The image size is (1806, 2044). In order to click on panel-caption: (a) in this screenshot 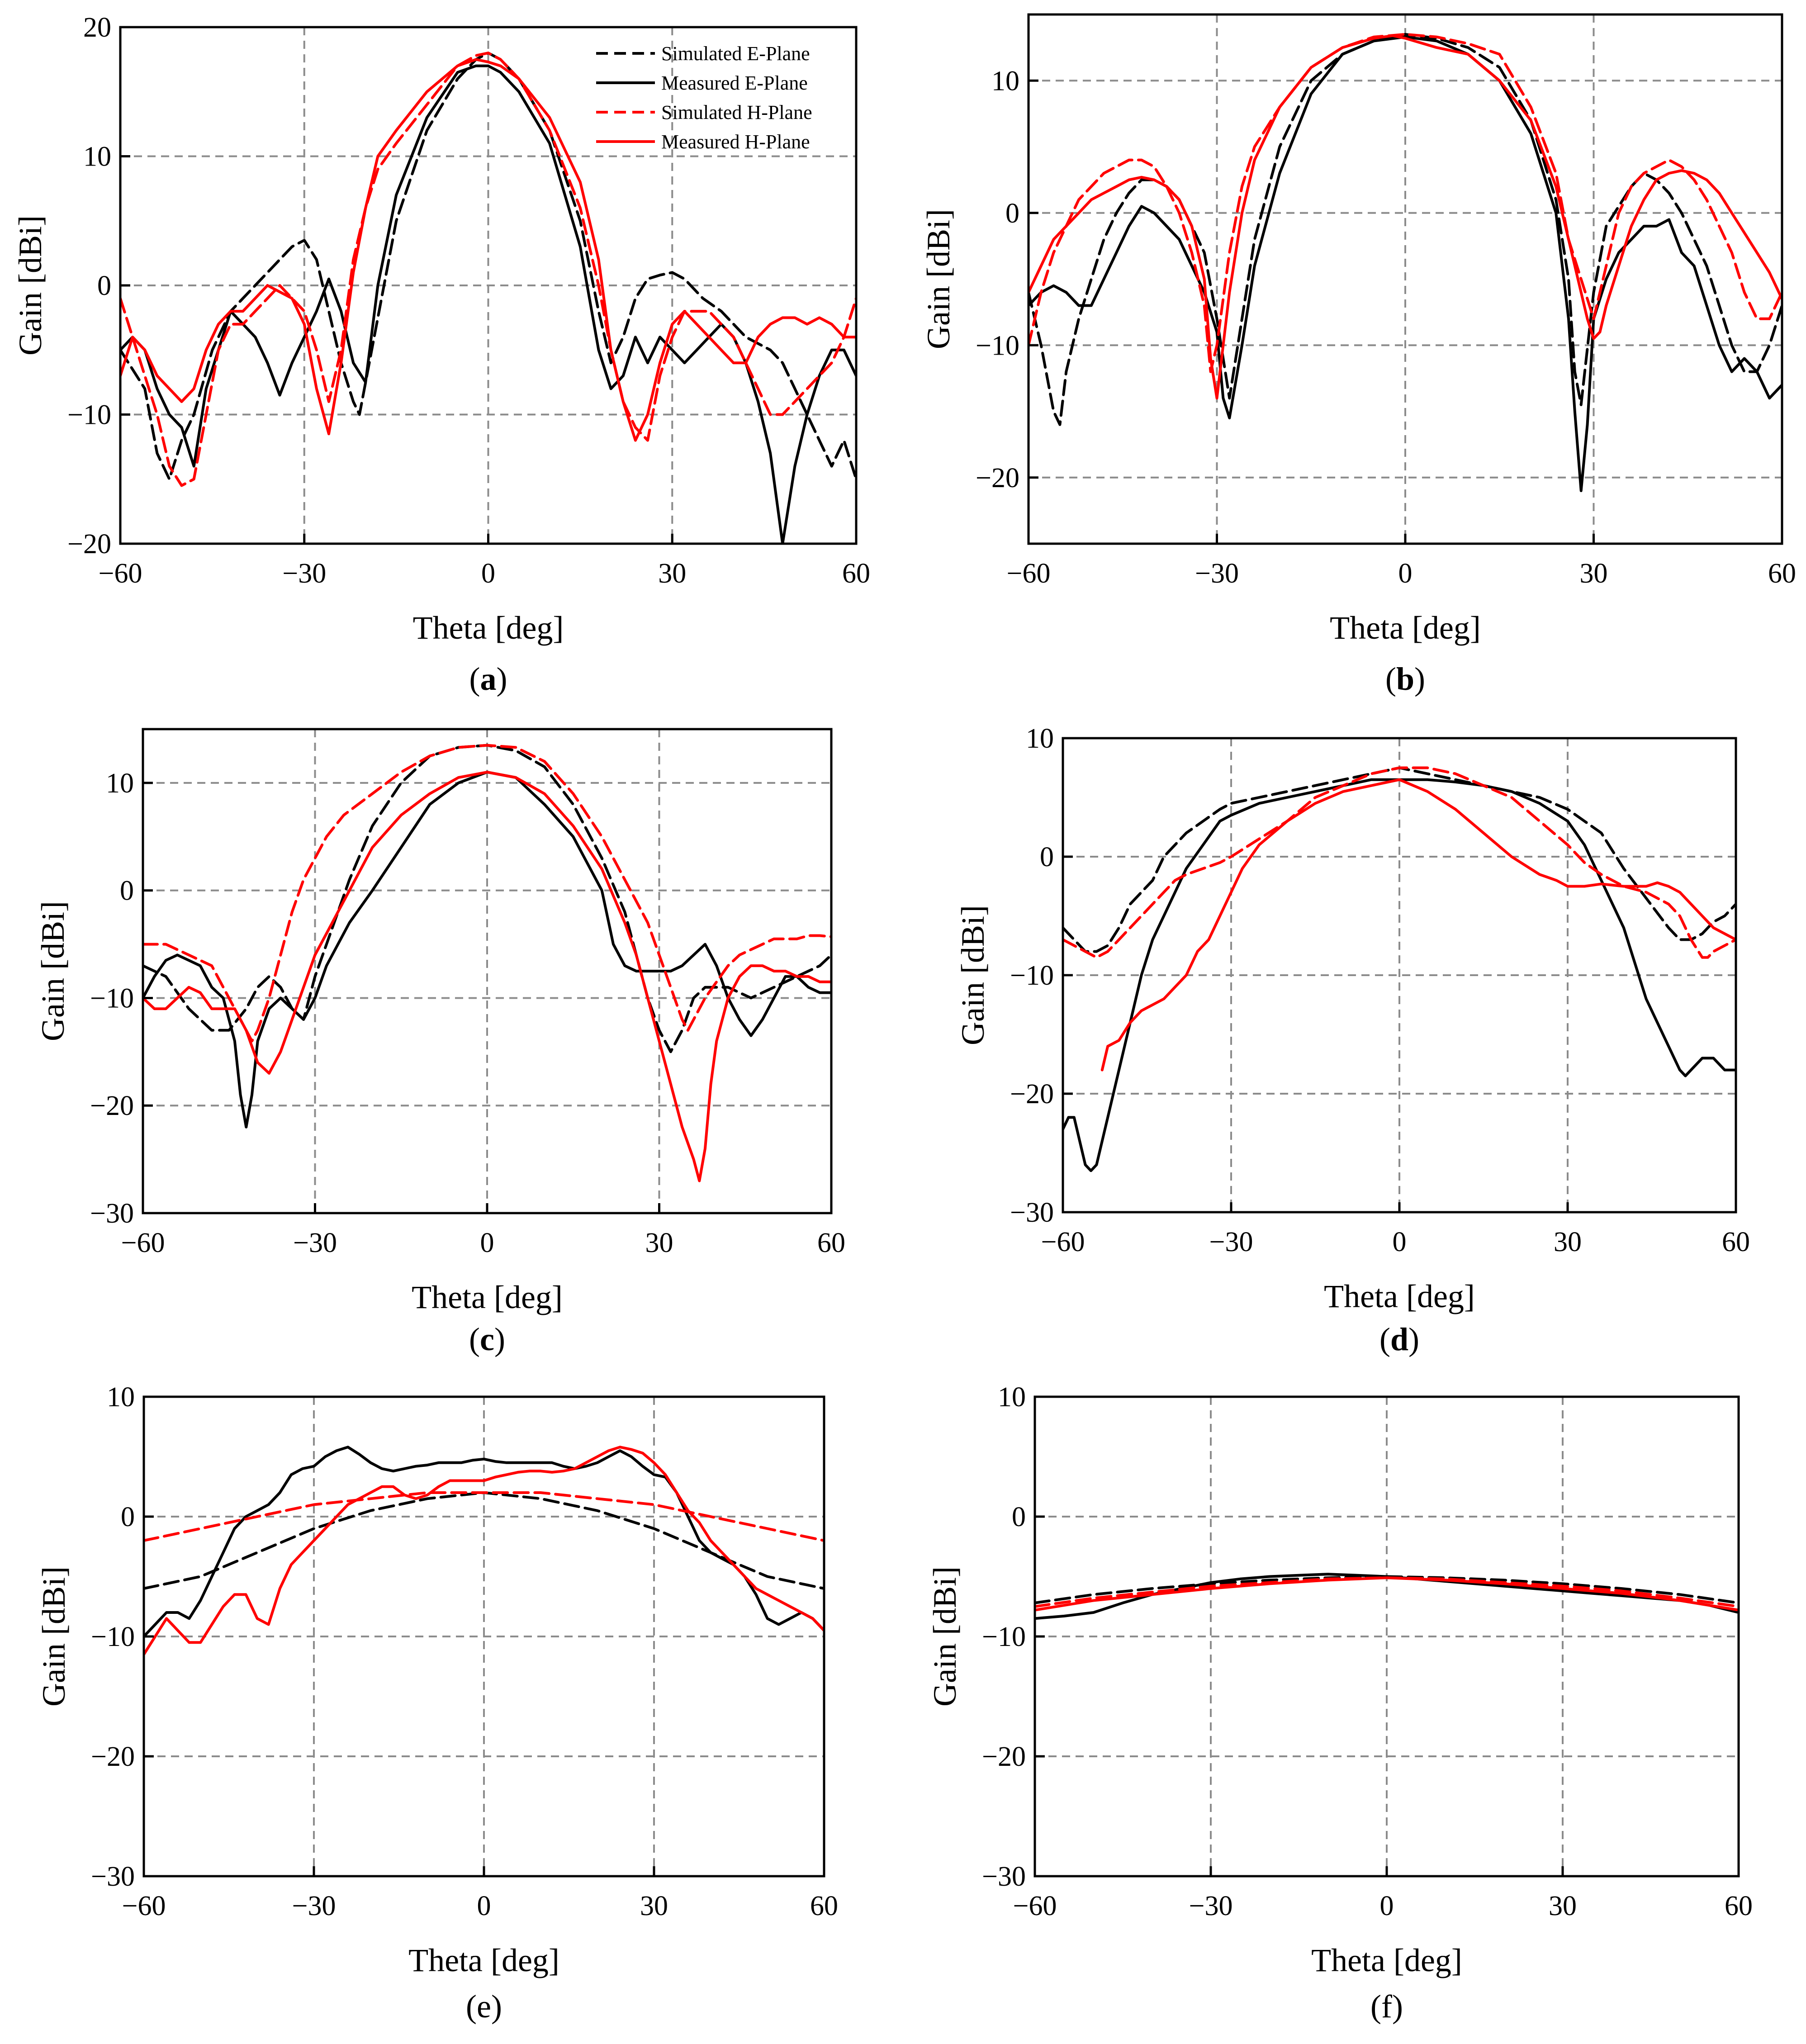, I will do `click(488, 679)`.